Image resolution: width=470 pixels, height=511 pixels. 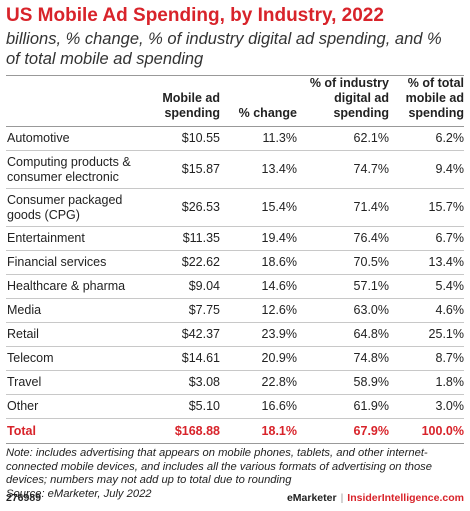 I want to click on footer: 276989 eMarketer | InsiderIntelligence.com, so click(x=235, y=499).